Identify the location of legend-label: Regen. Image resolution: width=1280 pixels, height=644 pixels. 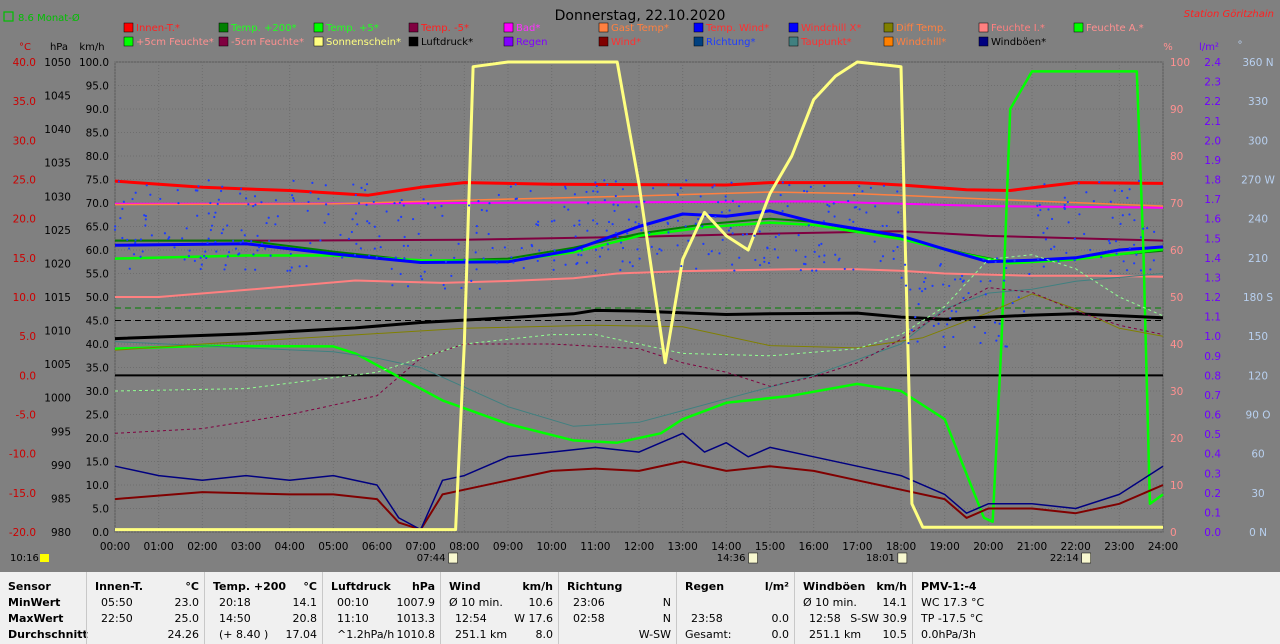
(532, 42).